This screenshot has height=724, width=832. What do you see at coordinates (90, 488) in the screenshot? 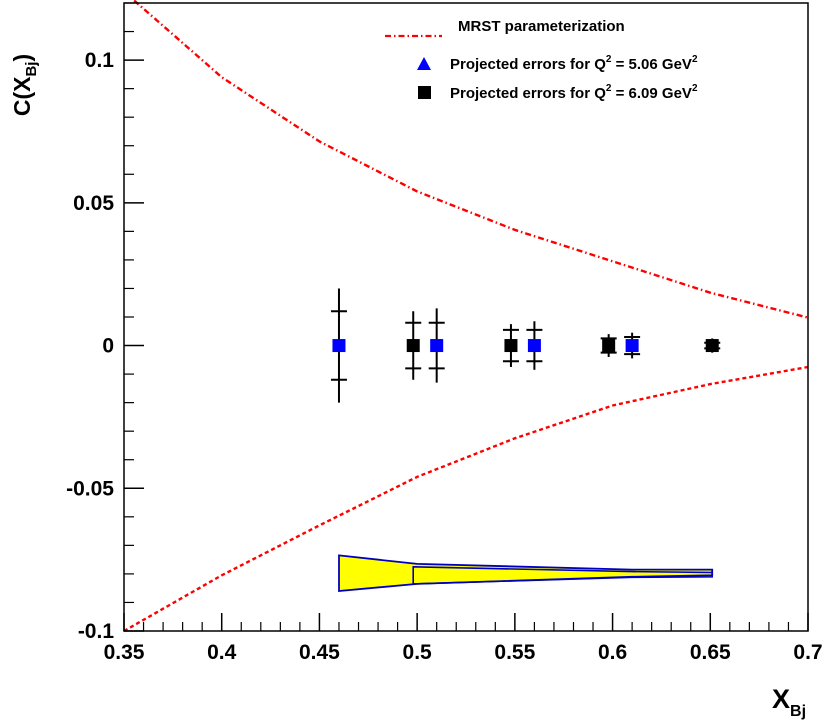
I see `y-tick-label: -0.05` at bounding box center [90, 488].